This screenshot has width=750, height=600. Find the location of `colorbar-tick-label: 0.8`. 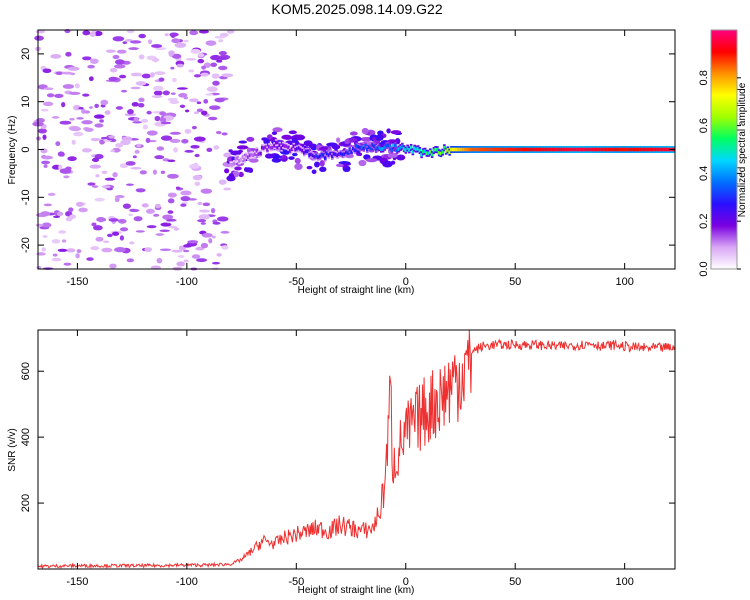

colorbar-tick-label: 0.8 is located at coordinates (704, 77).